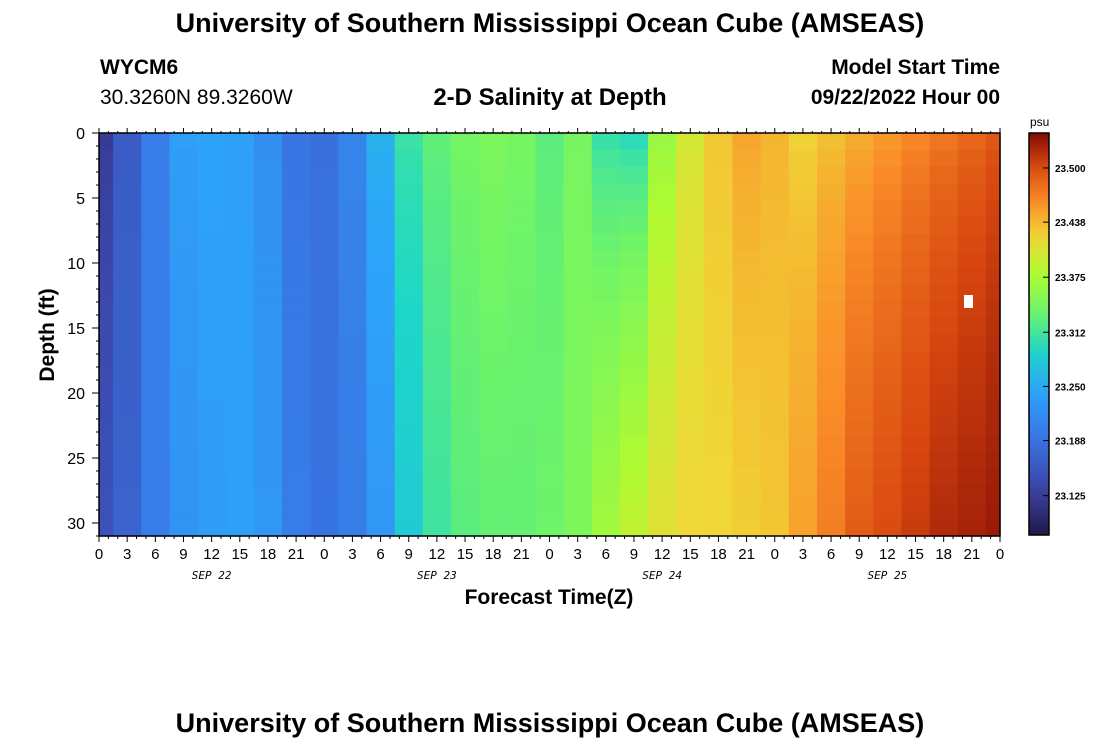  What do you see at coordinates (577, 554) in the screenshot?
I see `x-tick-label: 3` at bounding box center [577, 554].